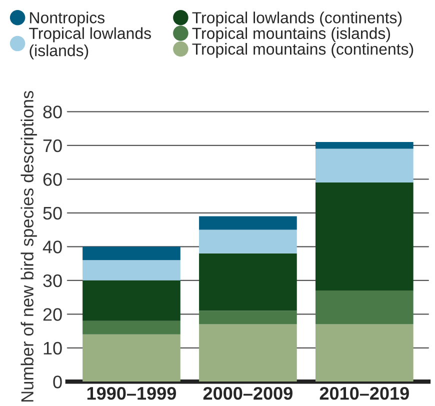 This screenshot has width=435, height=406. Describe the element at coordinates (247, 393) in the screenshot. I see `x-tick-label: 2000–2009` at that location.